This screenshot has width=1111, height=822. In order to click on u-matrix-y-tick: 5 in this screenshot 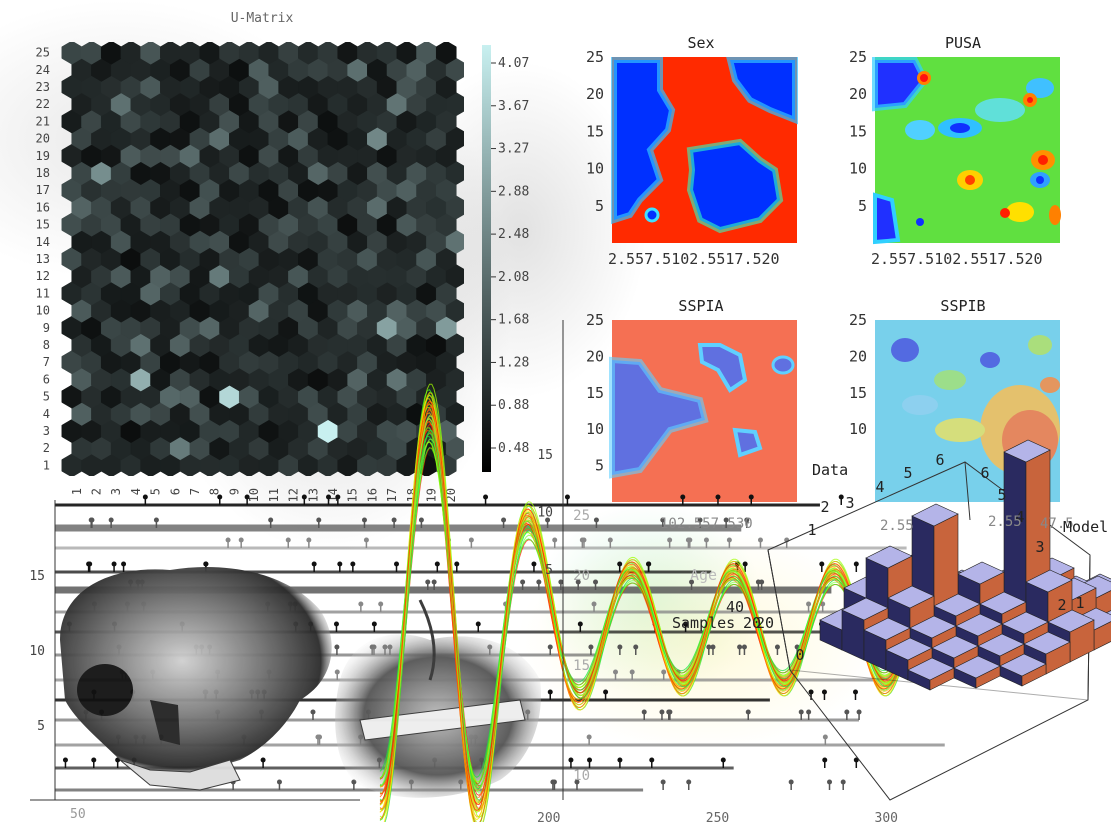, I will do `click(46, 397)`.